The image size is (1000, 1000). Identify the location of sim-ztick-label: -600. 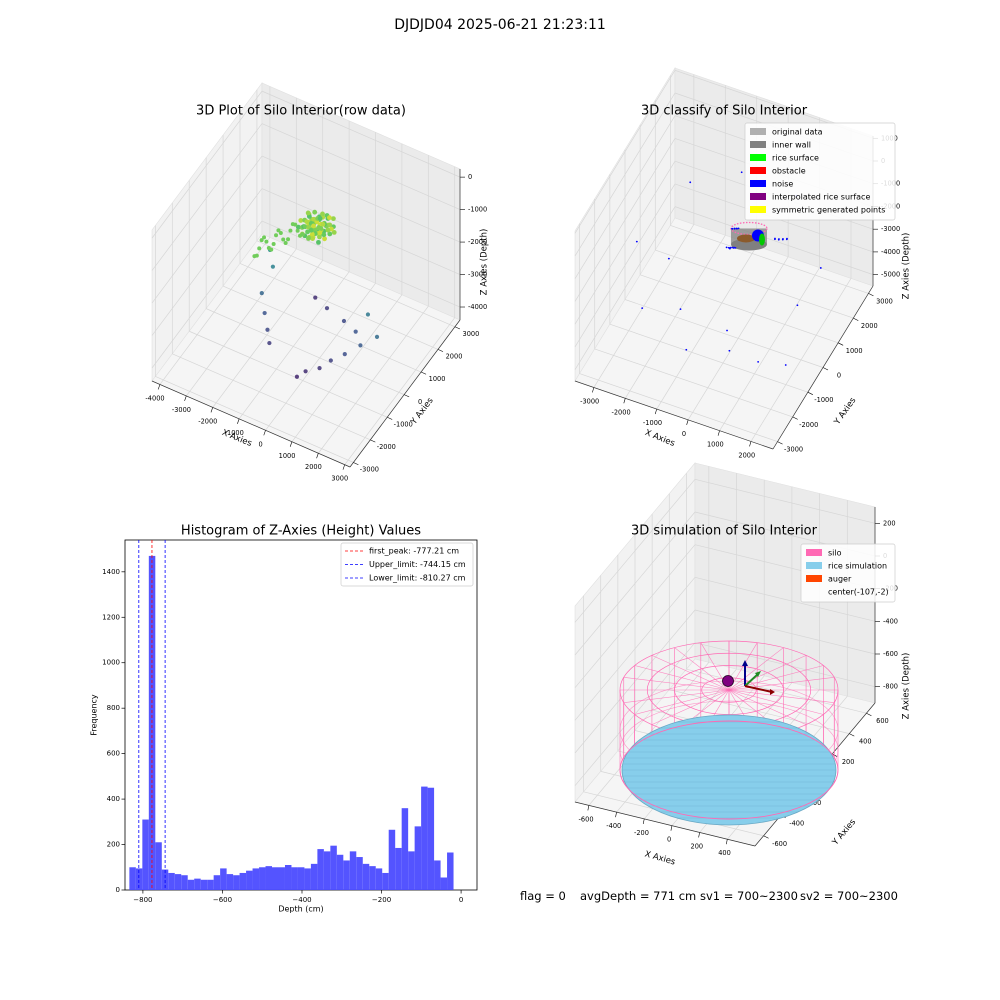
(890, 654).